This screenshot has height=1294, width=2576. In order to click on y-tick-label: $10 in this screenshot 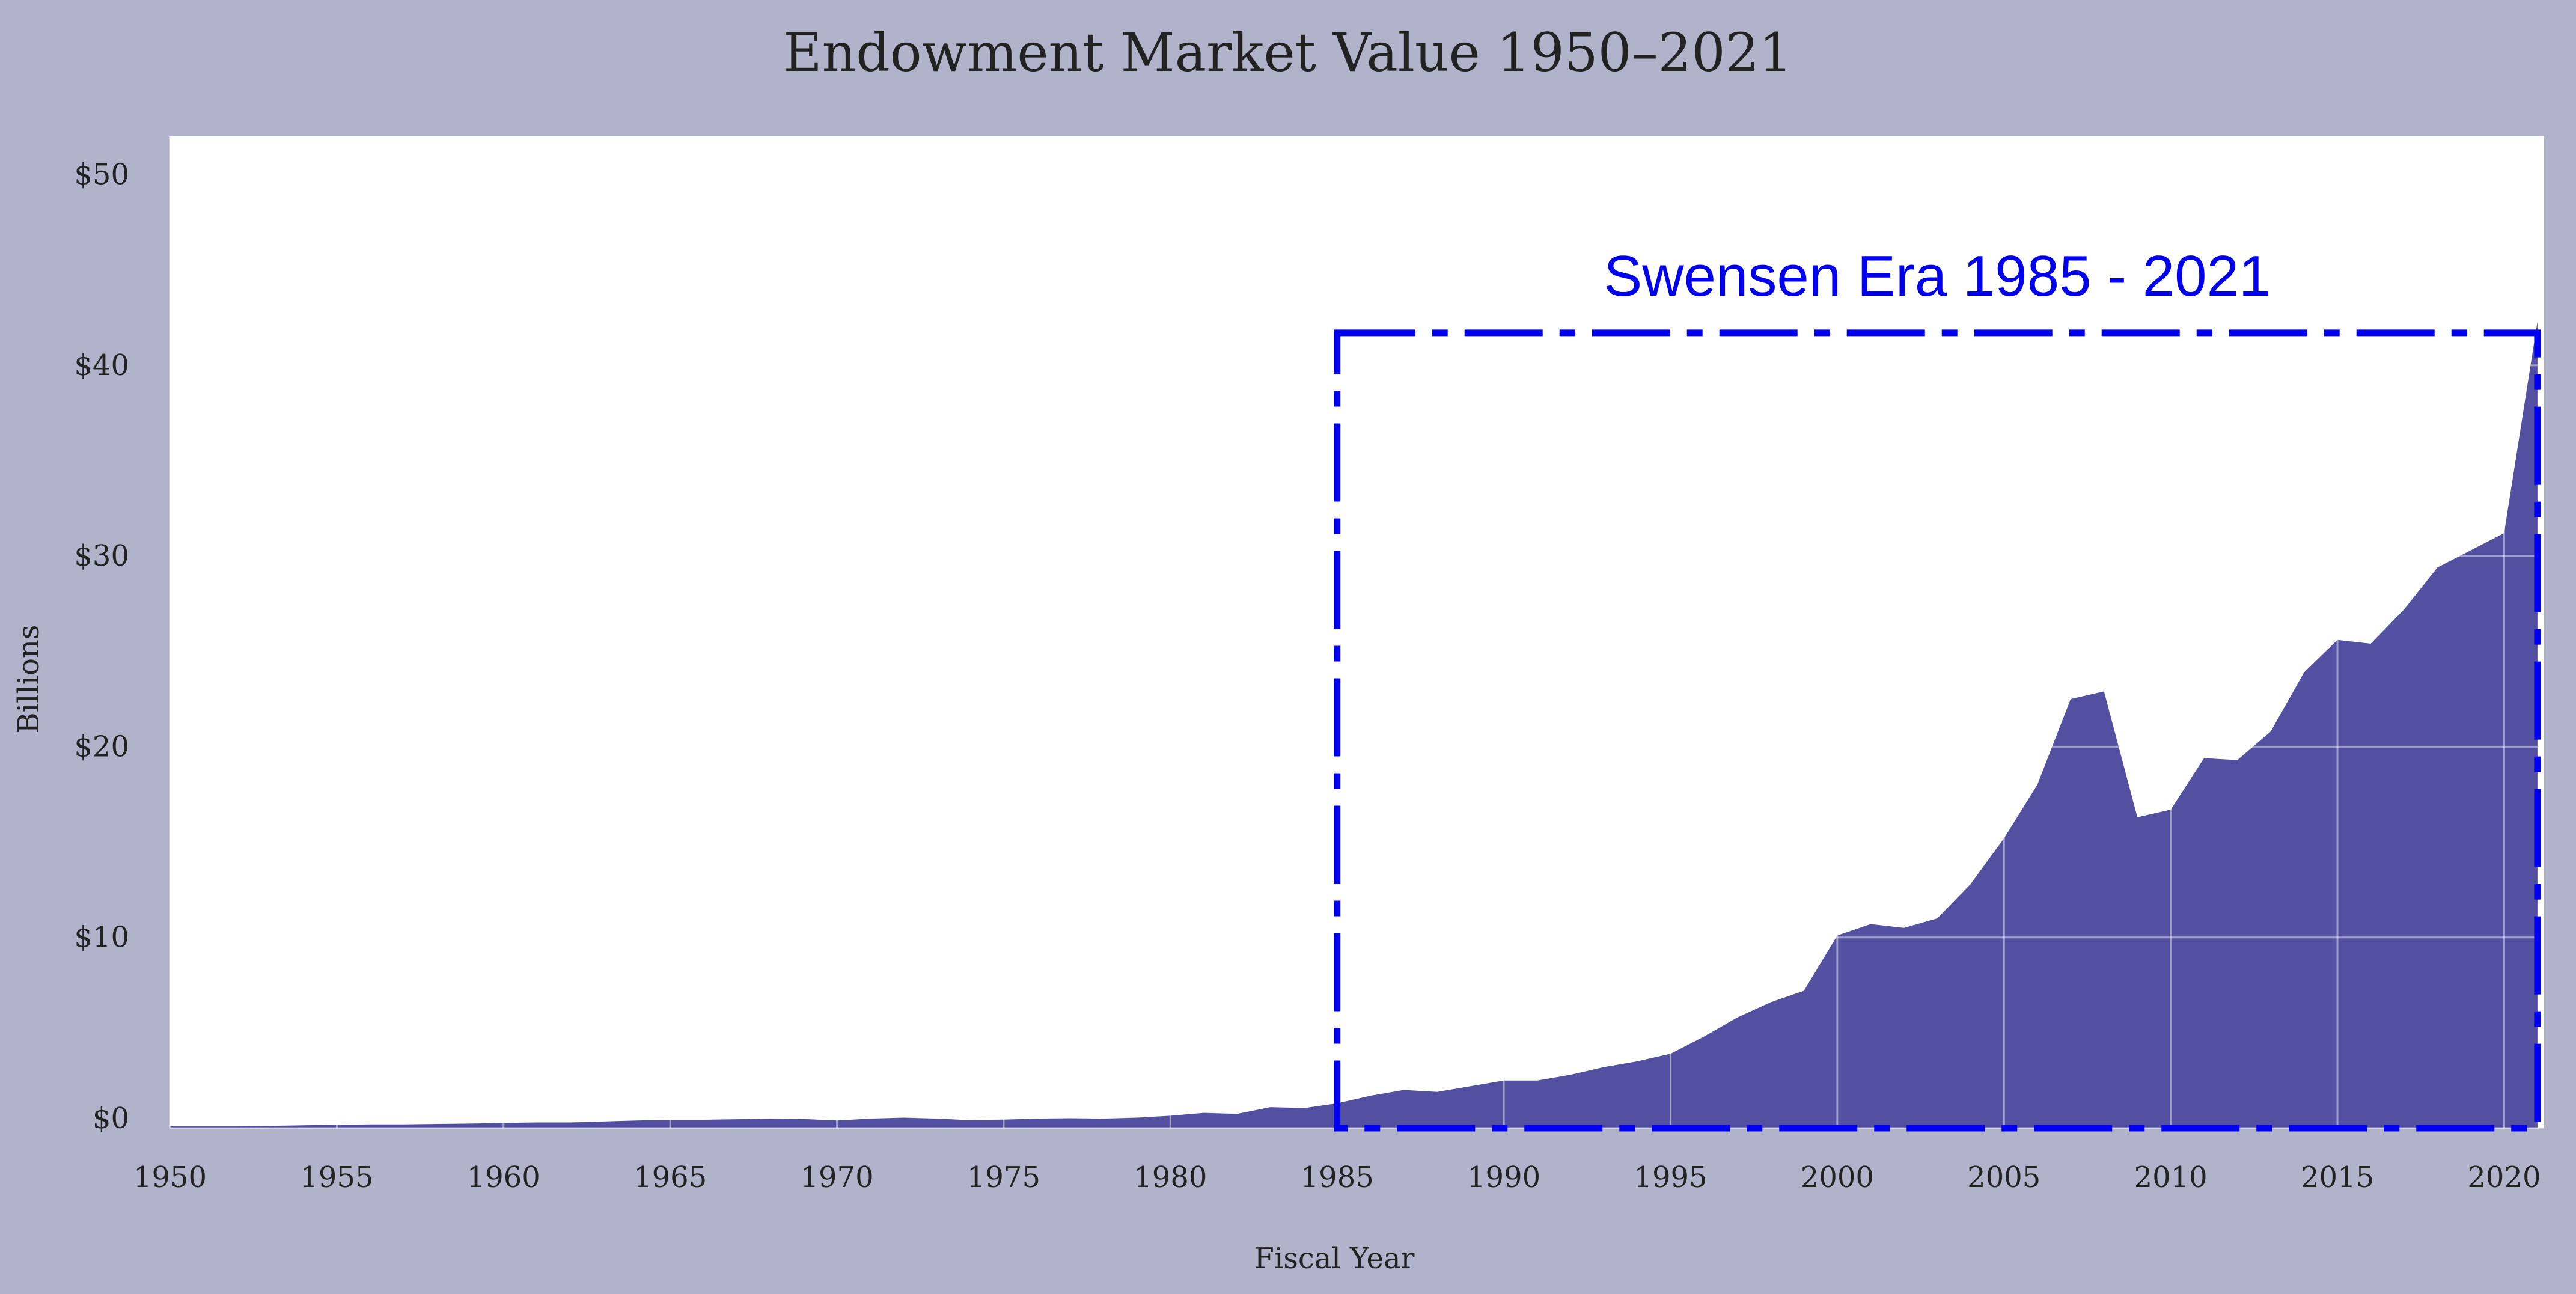, I will do `click(101, 938)`.